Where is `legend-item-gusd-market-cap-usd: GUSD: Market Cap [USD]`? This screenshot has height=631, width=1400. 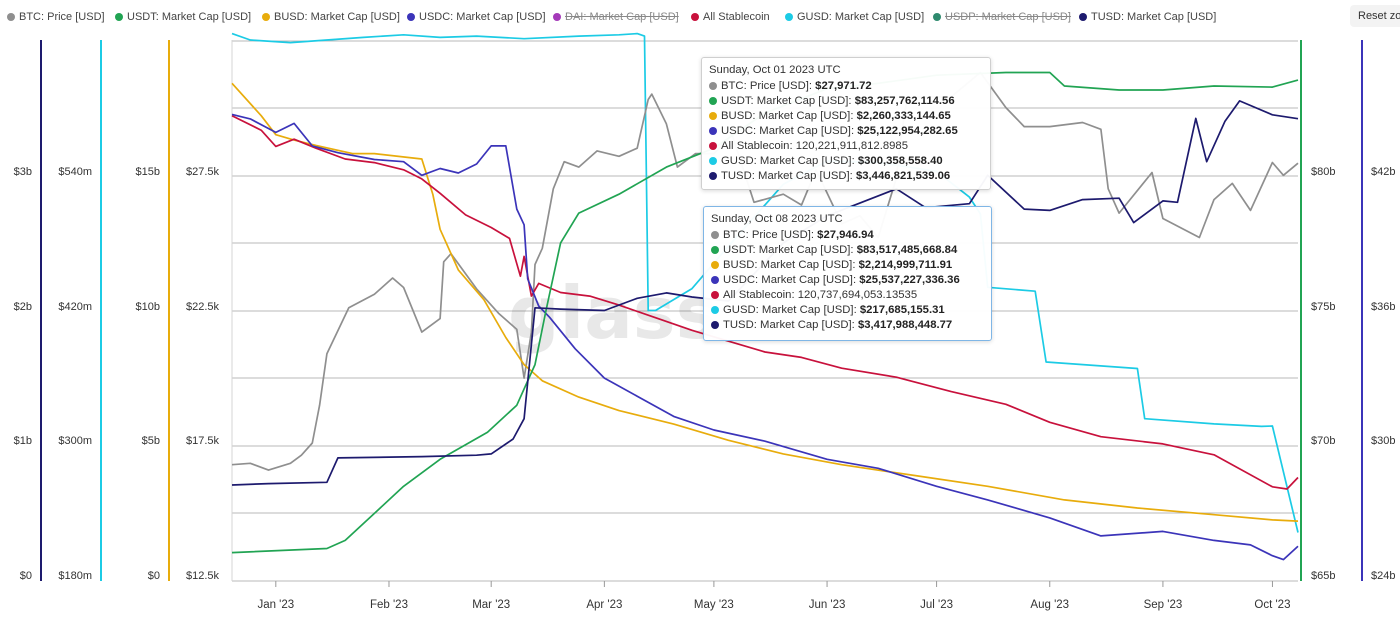 legend-item-gusd-market-cap-usd: GUSD: Market Cap [USD] is located at coordinates (854, 17).